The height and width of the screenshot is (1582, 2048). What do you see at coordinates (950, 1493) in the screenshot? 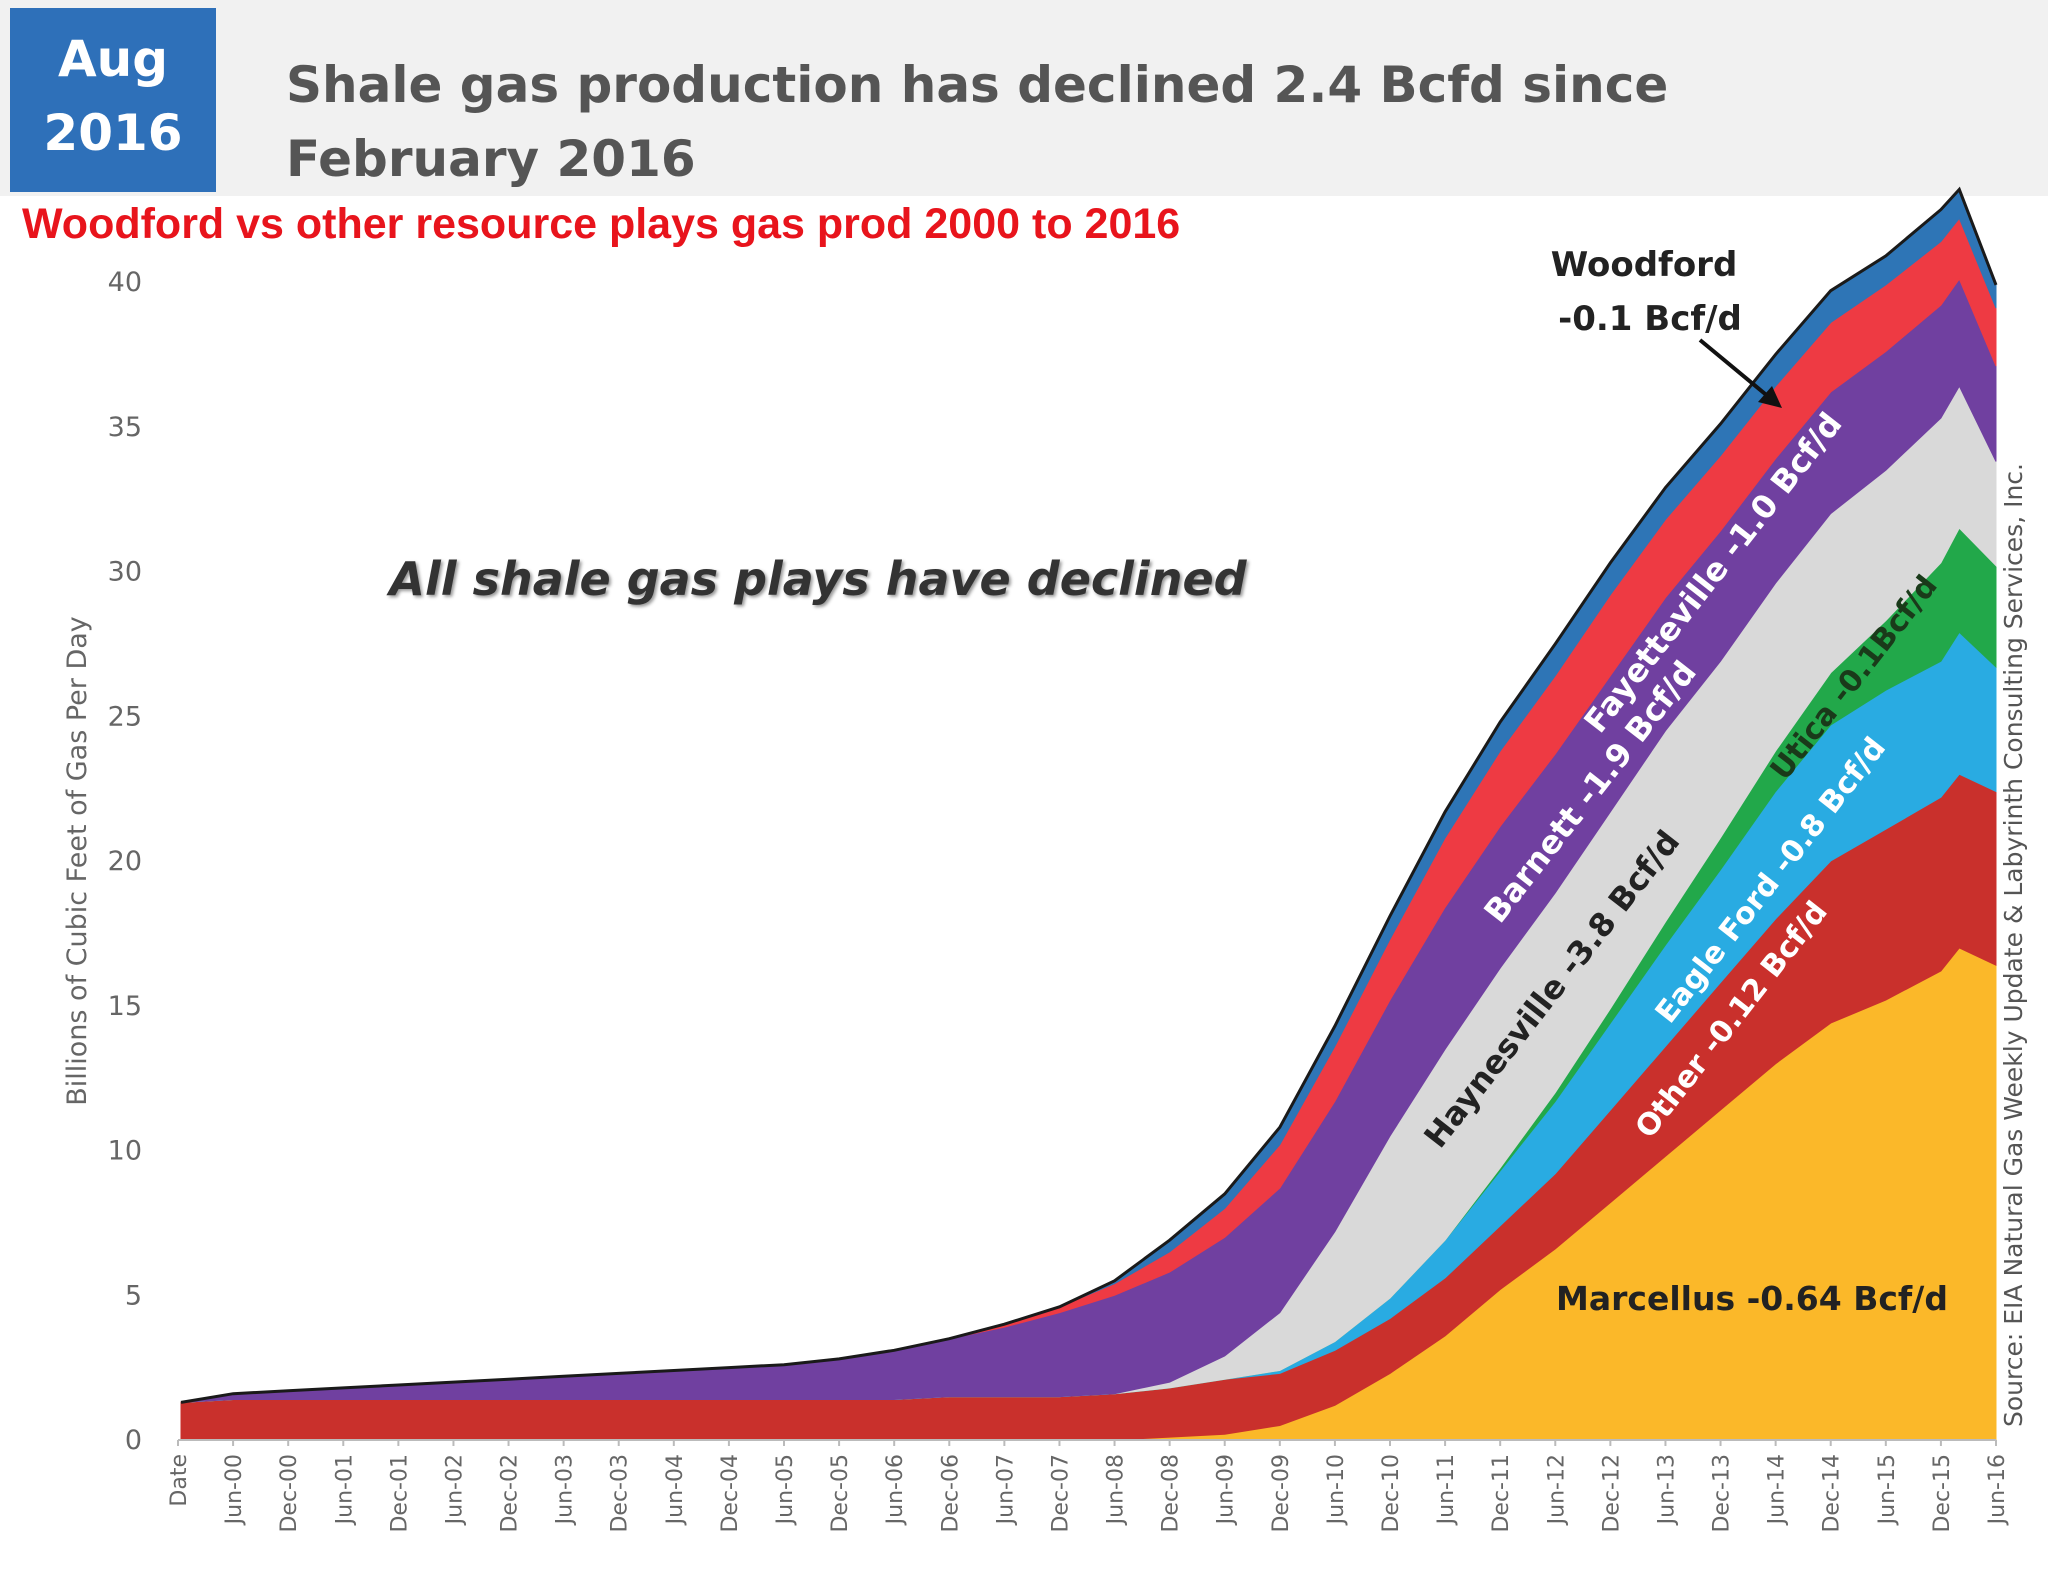
I see `x-tick-label: Dec-06` at bounding box center [950, 1493].